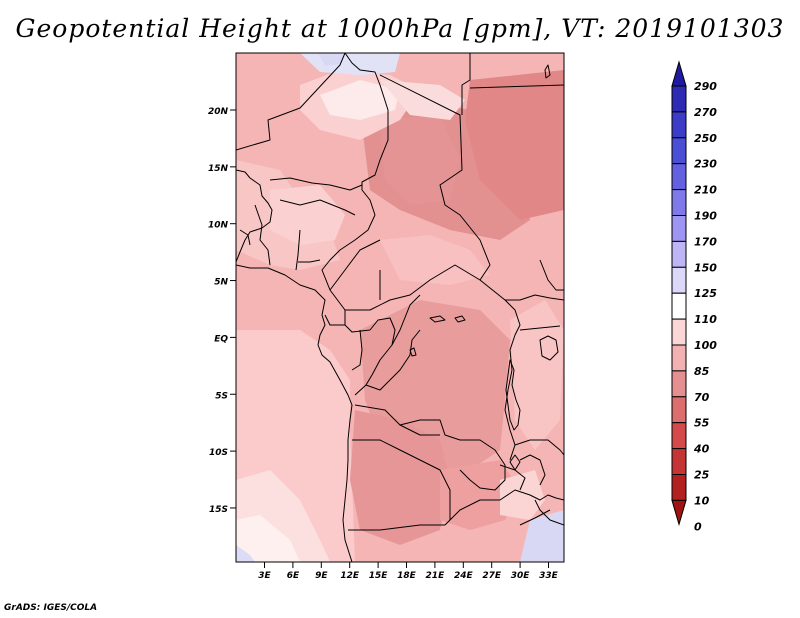 The width and height of the screenshot is (800, 618). Describe the element at coordinates (221, 339) in the screenshot. I see `lat-tick-label: EQ` at that location.